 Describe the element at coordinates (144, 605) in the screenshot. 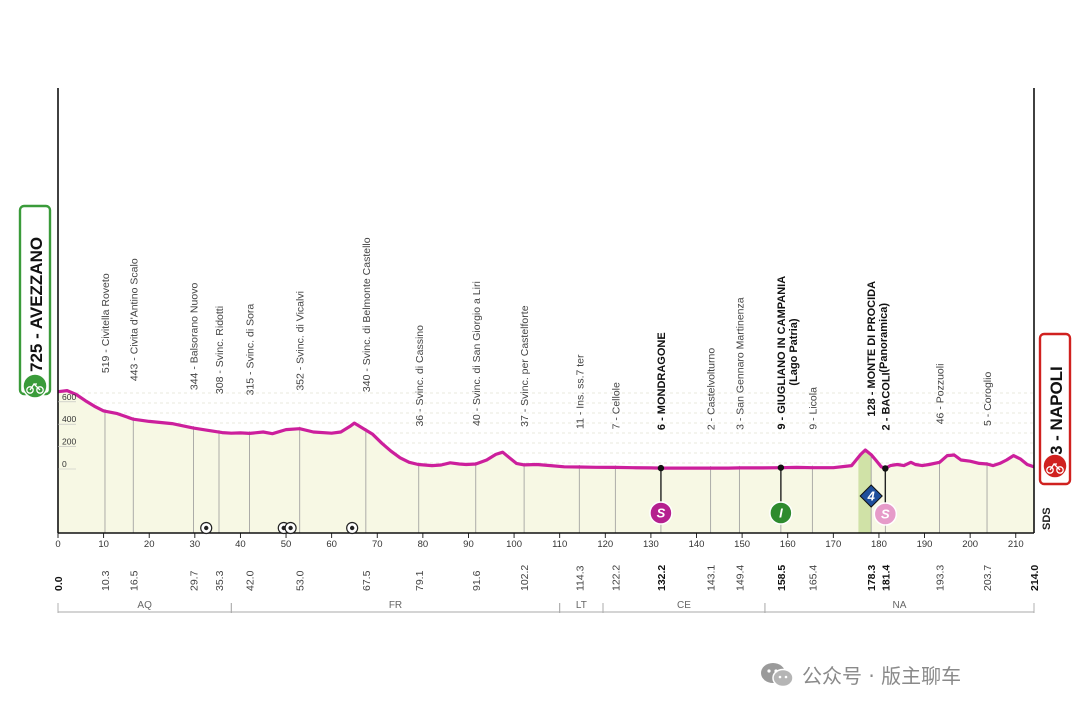

I see `region-label: AQ` at that location.